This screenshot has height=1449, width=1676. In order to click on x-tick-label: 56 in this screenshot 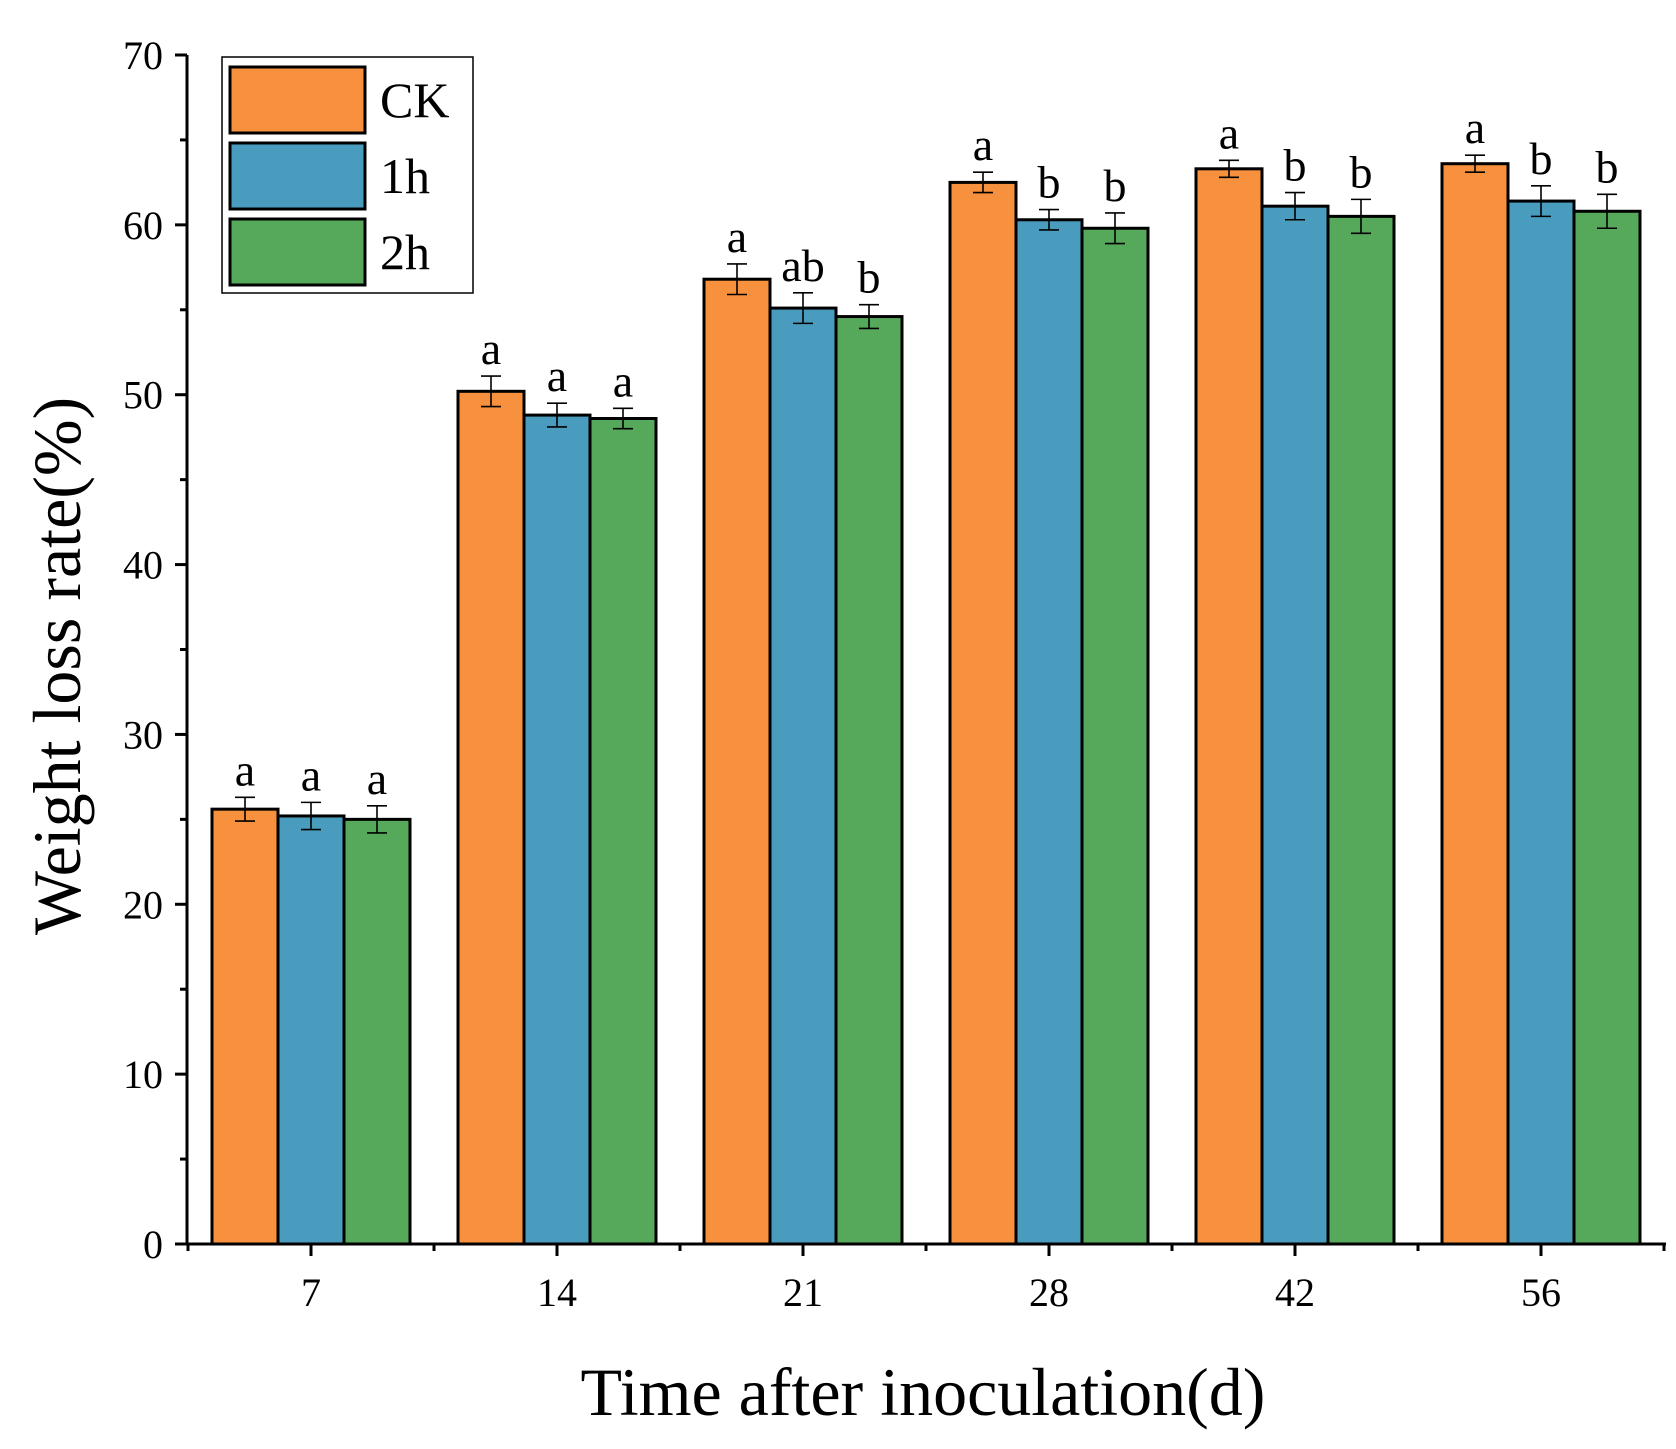, I will do `click(1541, 1292)`.